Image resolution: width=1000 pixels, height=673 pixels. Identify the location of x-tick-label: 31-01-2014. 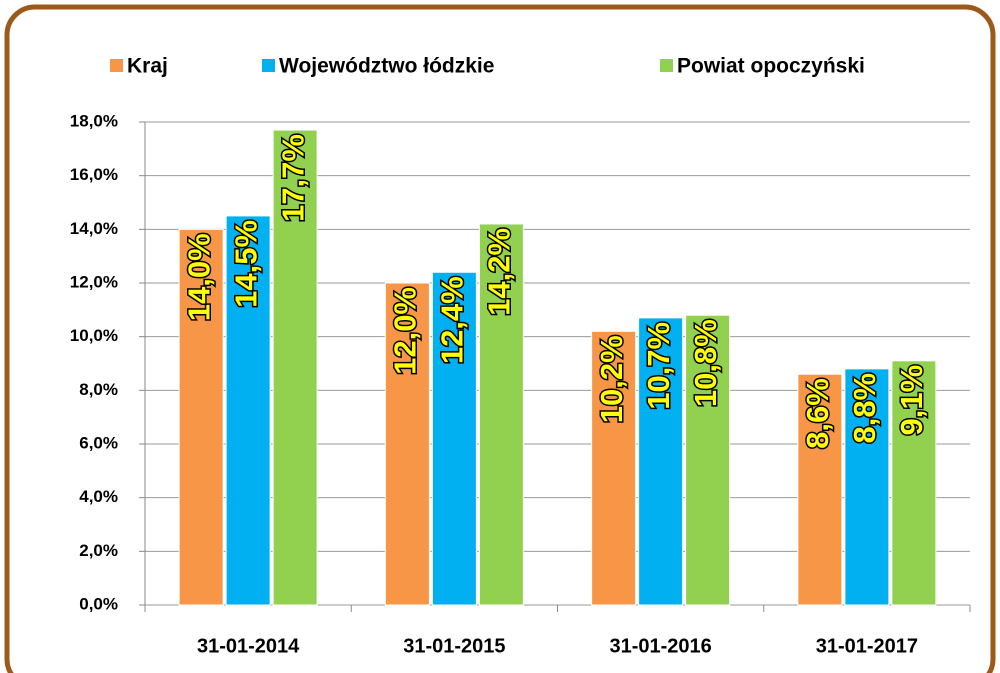
(248, 646).